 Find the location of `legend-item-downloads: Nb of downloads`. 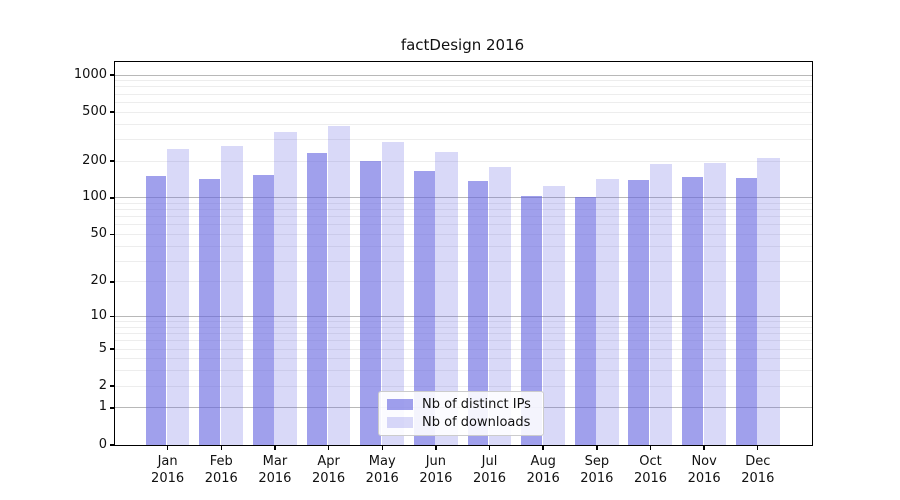

legend-item-downloads: Nb of downloads is located at coordinates (459, 422).